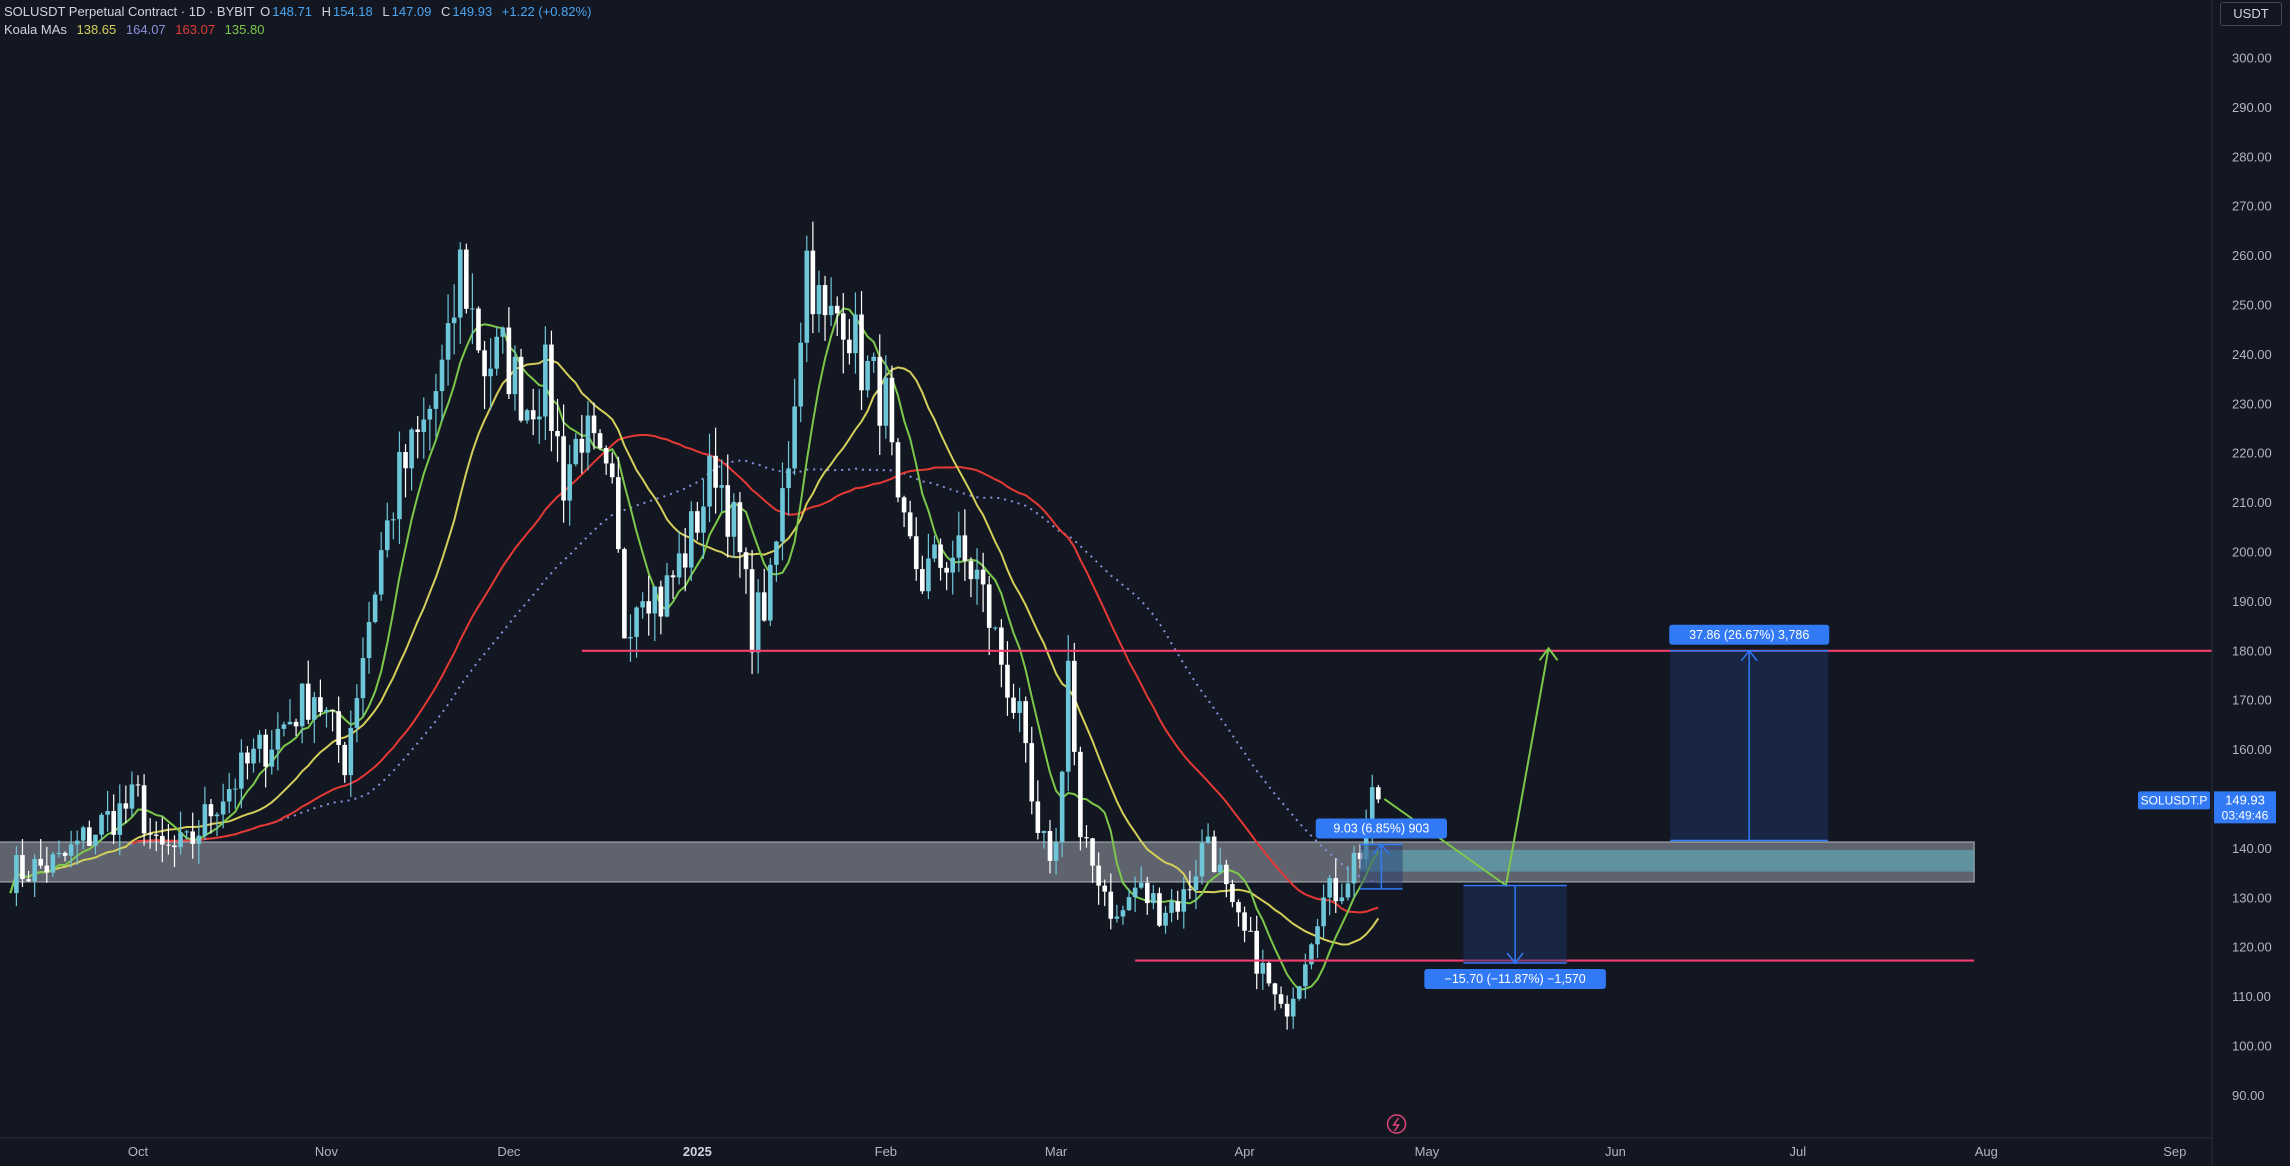 This screenshot has height=1166, width=2290. Describe the element at coordinates (1515, 979) in the screenshot. I see `measure-label: −15.70 (−11.87%) −1,570` at that location.